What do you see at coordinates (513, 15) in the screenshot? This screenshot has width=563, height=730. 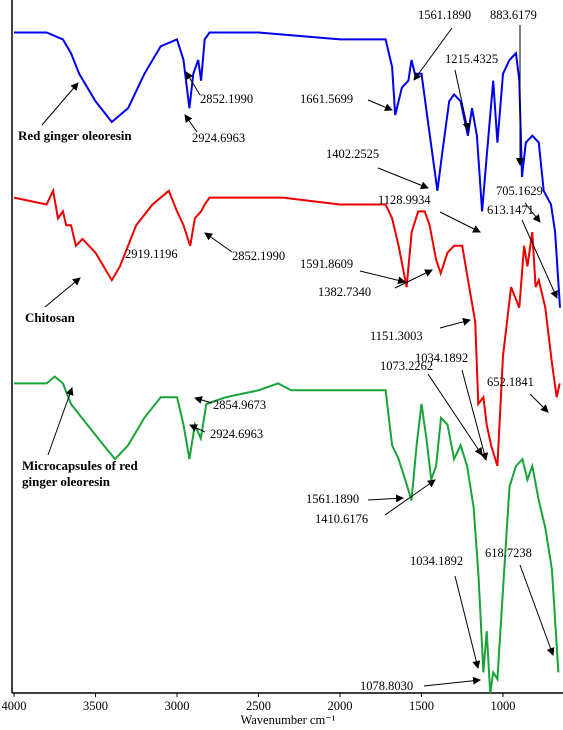 I see `annotation: 883.6179` at bounding box center [513, 15].